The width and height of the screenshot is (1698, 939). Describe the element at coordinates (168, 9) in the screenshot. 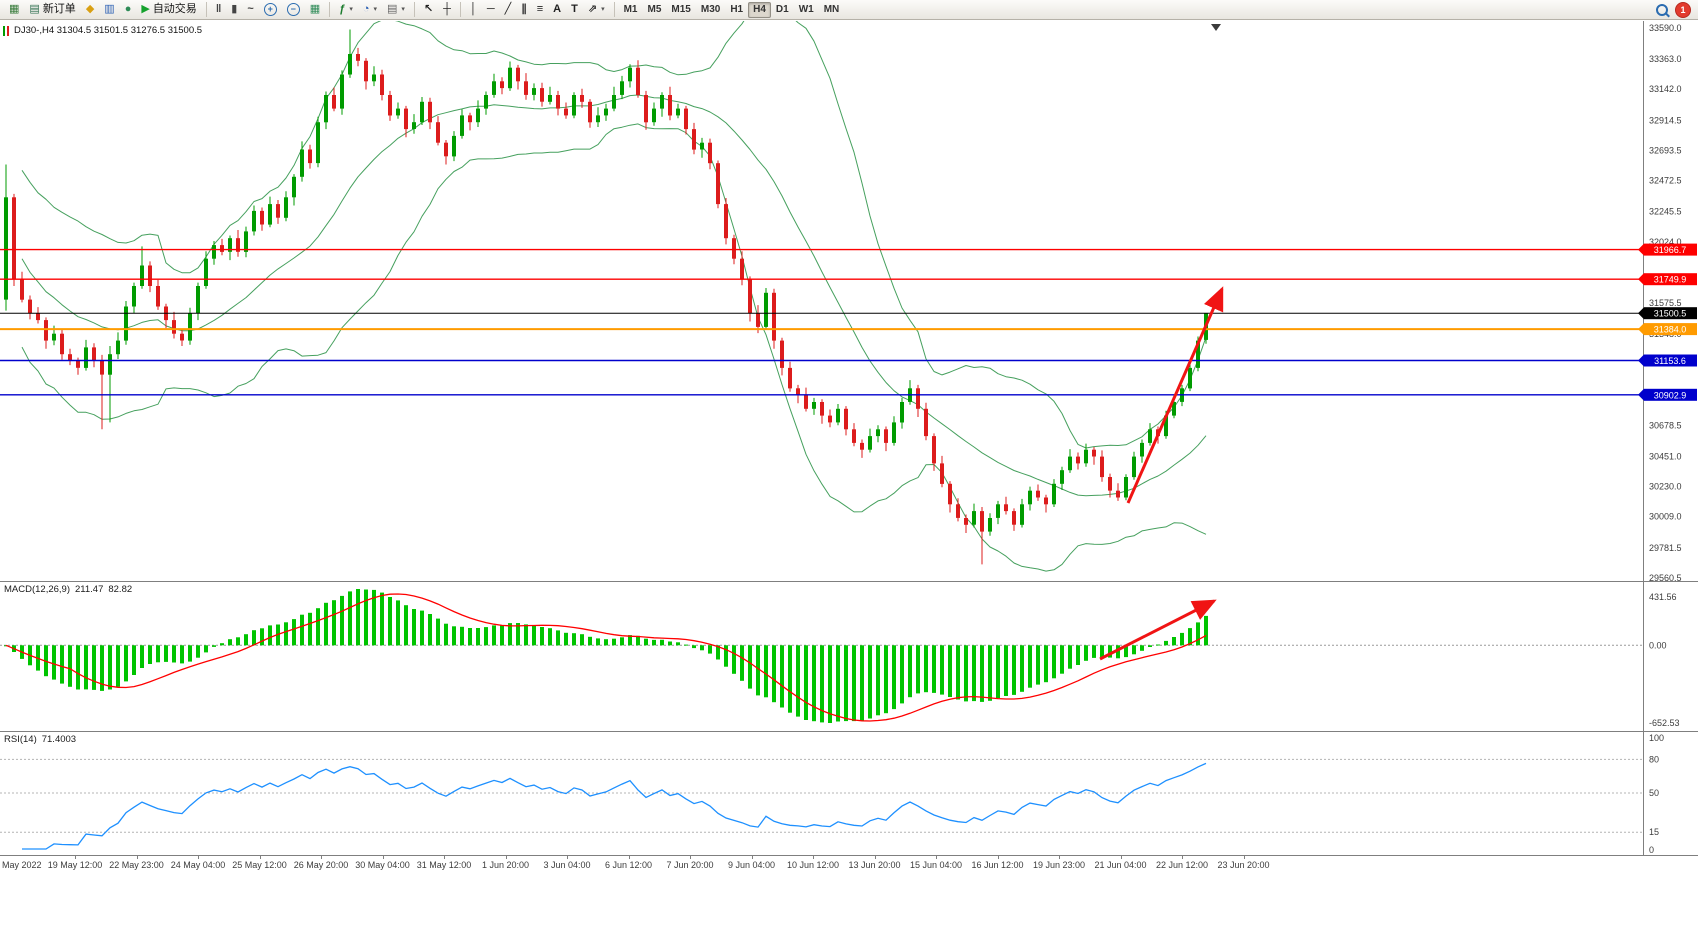

I see `autotrading-button: ▶ 自动交易` at that location.